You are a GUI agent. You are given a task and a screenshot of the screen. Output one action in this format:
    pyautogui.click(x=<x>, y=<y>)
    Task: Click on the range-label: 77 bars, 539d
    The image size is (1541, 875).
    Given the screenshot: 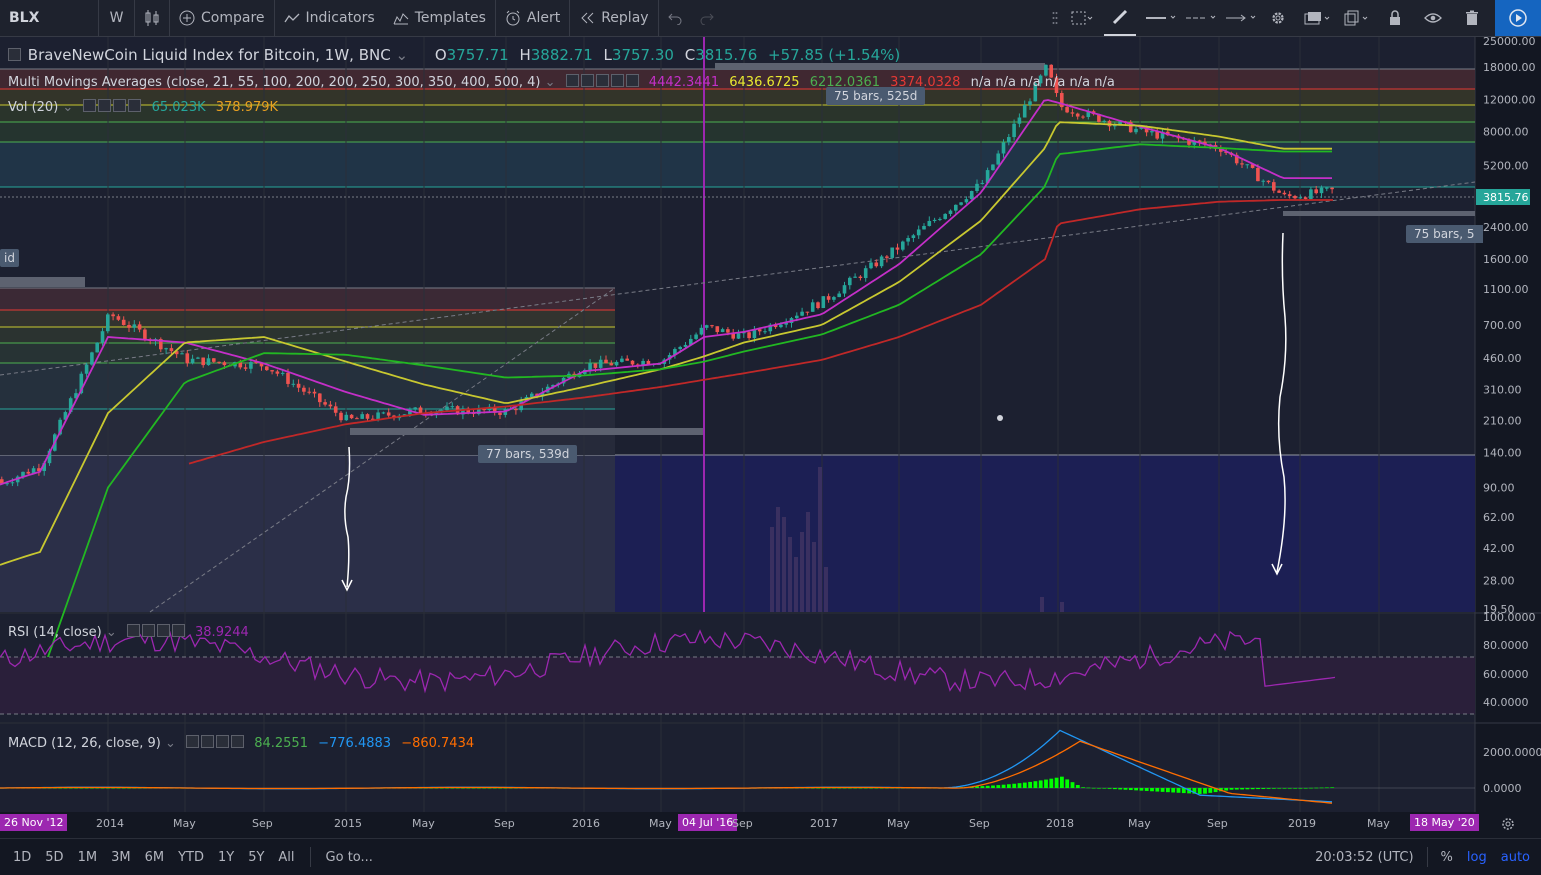 What is the action you would take?
    pyautogui.click(x=528, y=454)
    